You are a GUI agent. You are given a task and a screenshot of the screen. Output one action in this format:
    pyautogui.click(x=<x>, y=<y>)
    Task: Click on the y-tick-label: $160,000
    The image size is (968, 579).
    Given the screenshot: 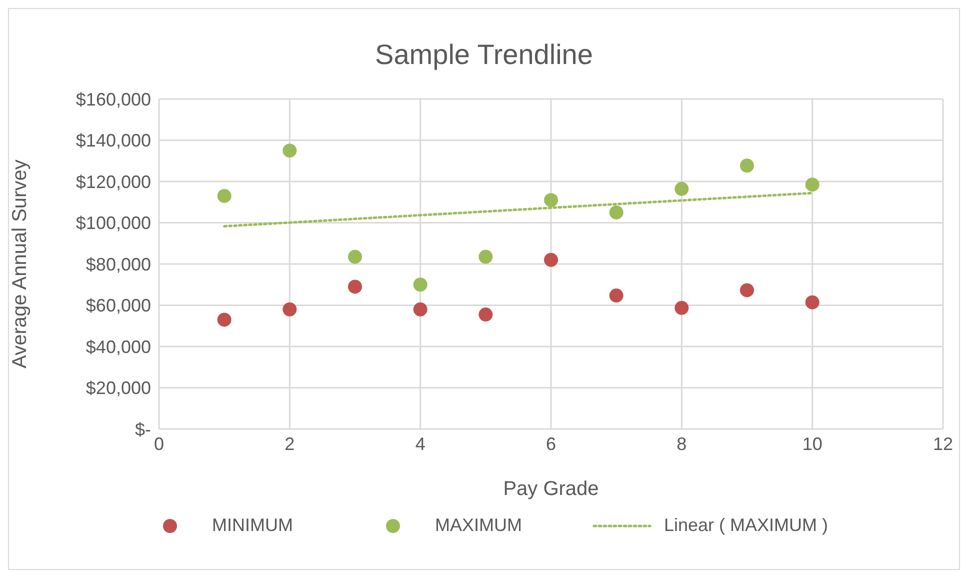 What is the action you would take?
    pyautogui.click(x=113, y=99)
    